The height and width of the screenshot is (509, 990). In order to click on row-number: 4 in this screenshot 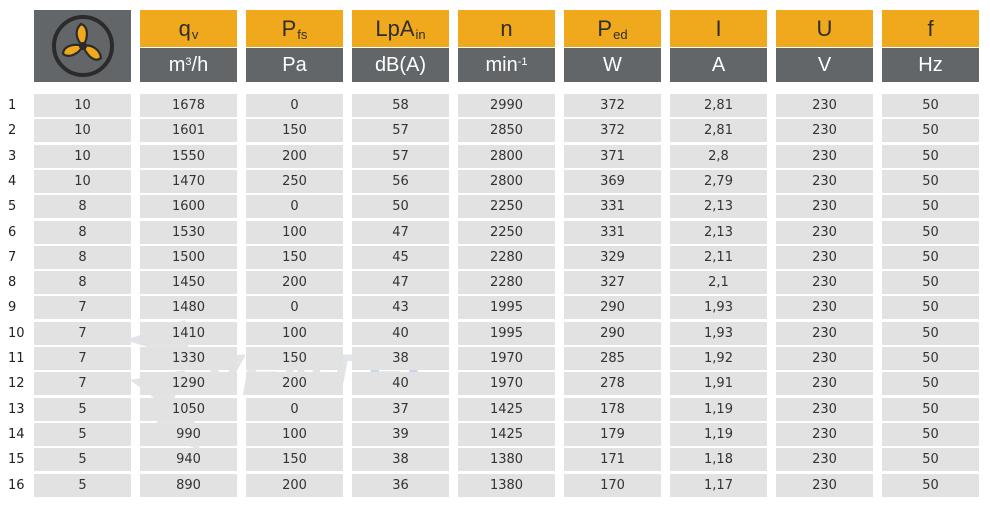, I will do `click(12, 181)`.